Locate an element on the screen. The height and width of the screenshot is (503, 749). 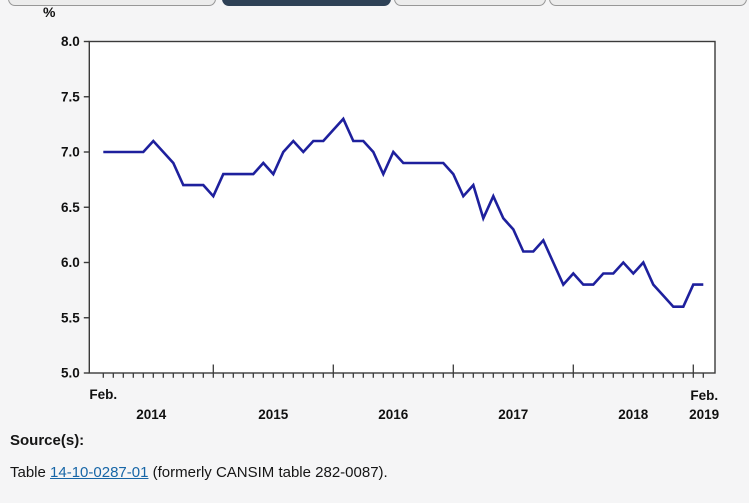
y-tick-label: 7.0 is located at coordinates (70, 152).